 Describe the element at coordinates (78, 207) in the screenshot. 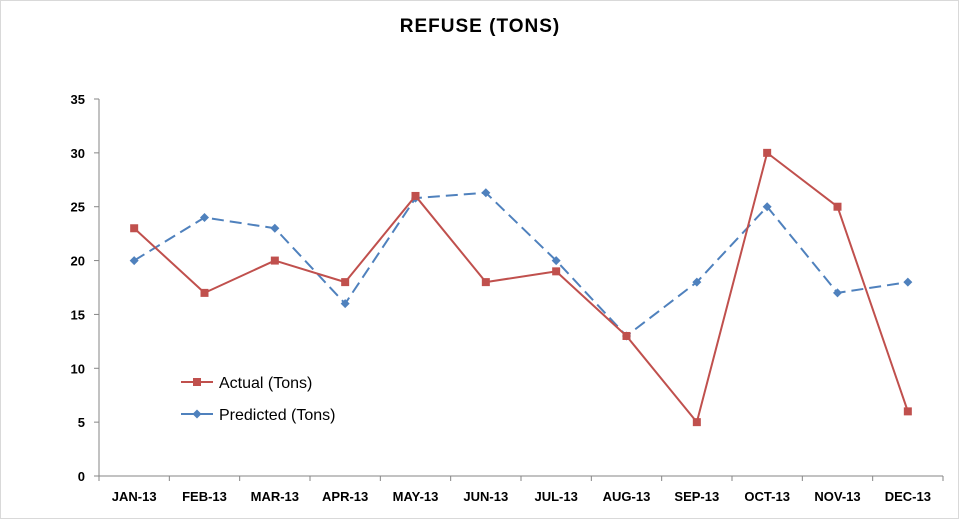

I see `y-tick-label: 25` at that location.